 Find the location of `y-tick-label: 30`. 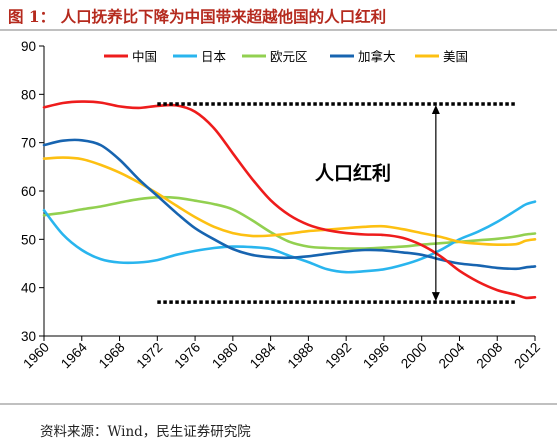

y-tick-label: 30 is located at coordinates (28, 336).